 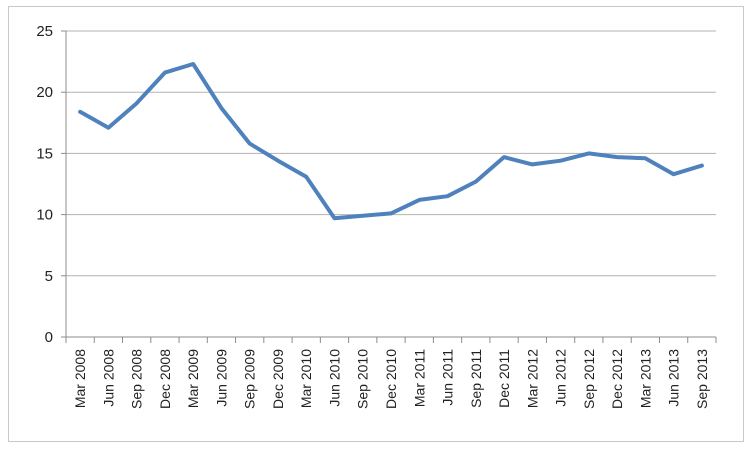 I want to click on x-tick-label: Mar 2010, so click(x=306, y=378).